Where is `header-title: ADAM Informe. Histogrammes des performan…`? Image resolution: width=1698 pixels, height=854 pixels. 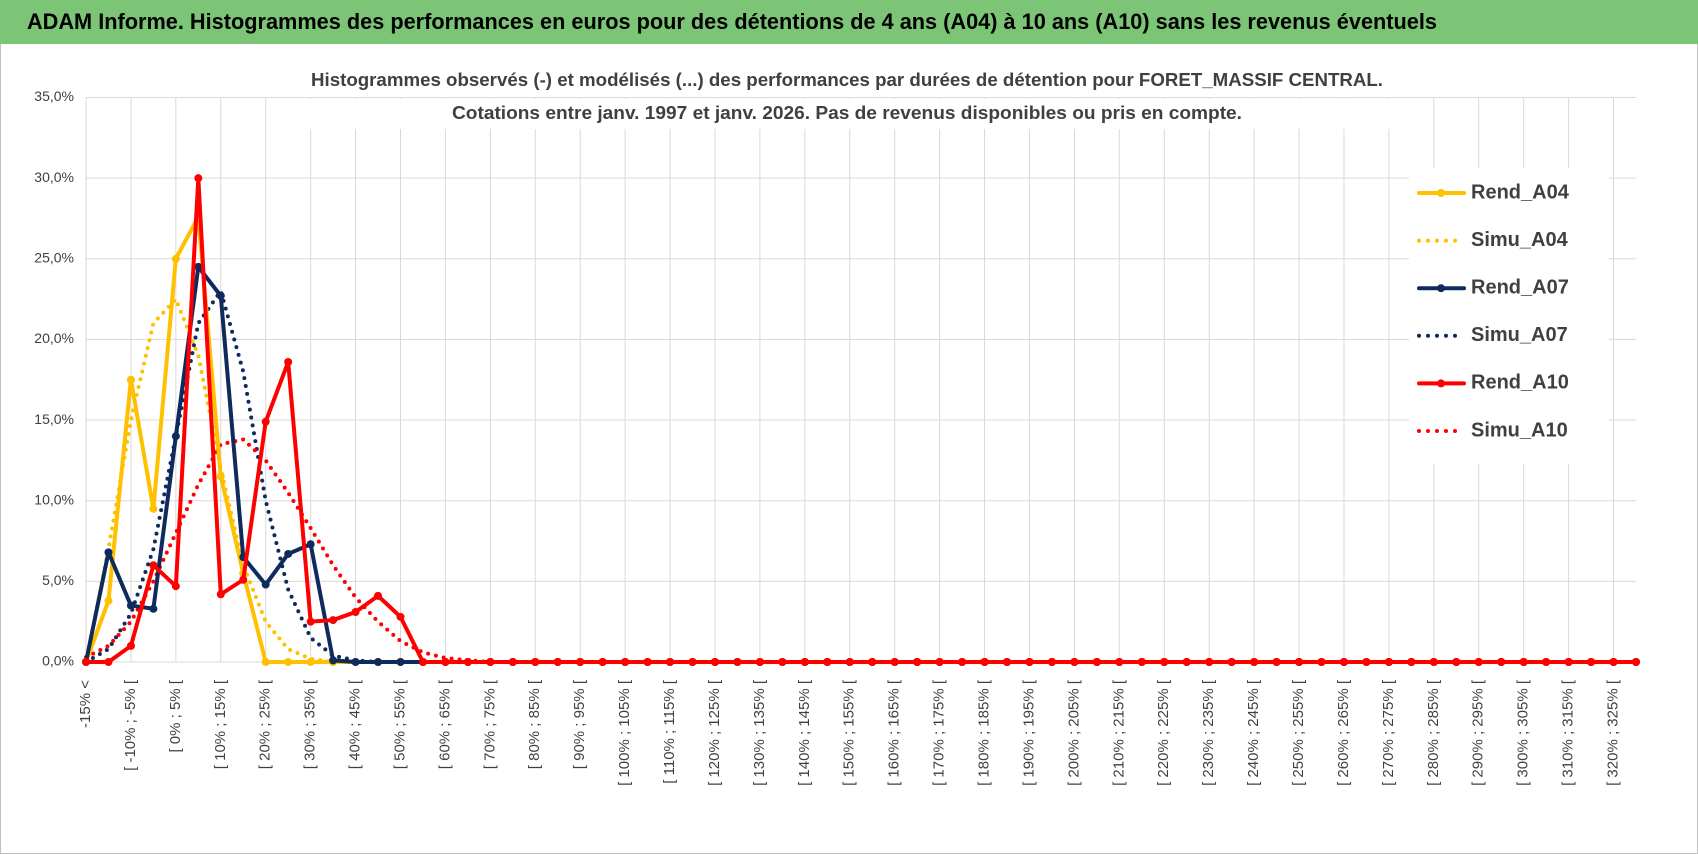 header-title: ADAM Informe. Histogrammes des performan… is located at coordinates (732, 21).